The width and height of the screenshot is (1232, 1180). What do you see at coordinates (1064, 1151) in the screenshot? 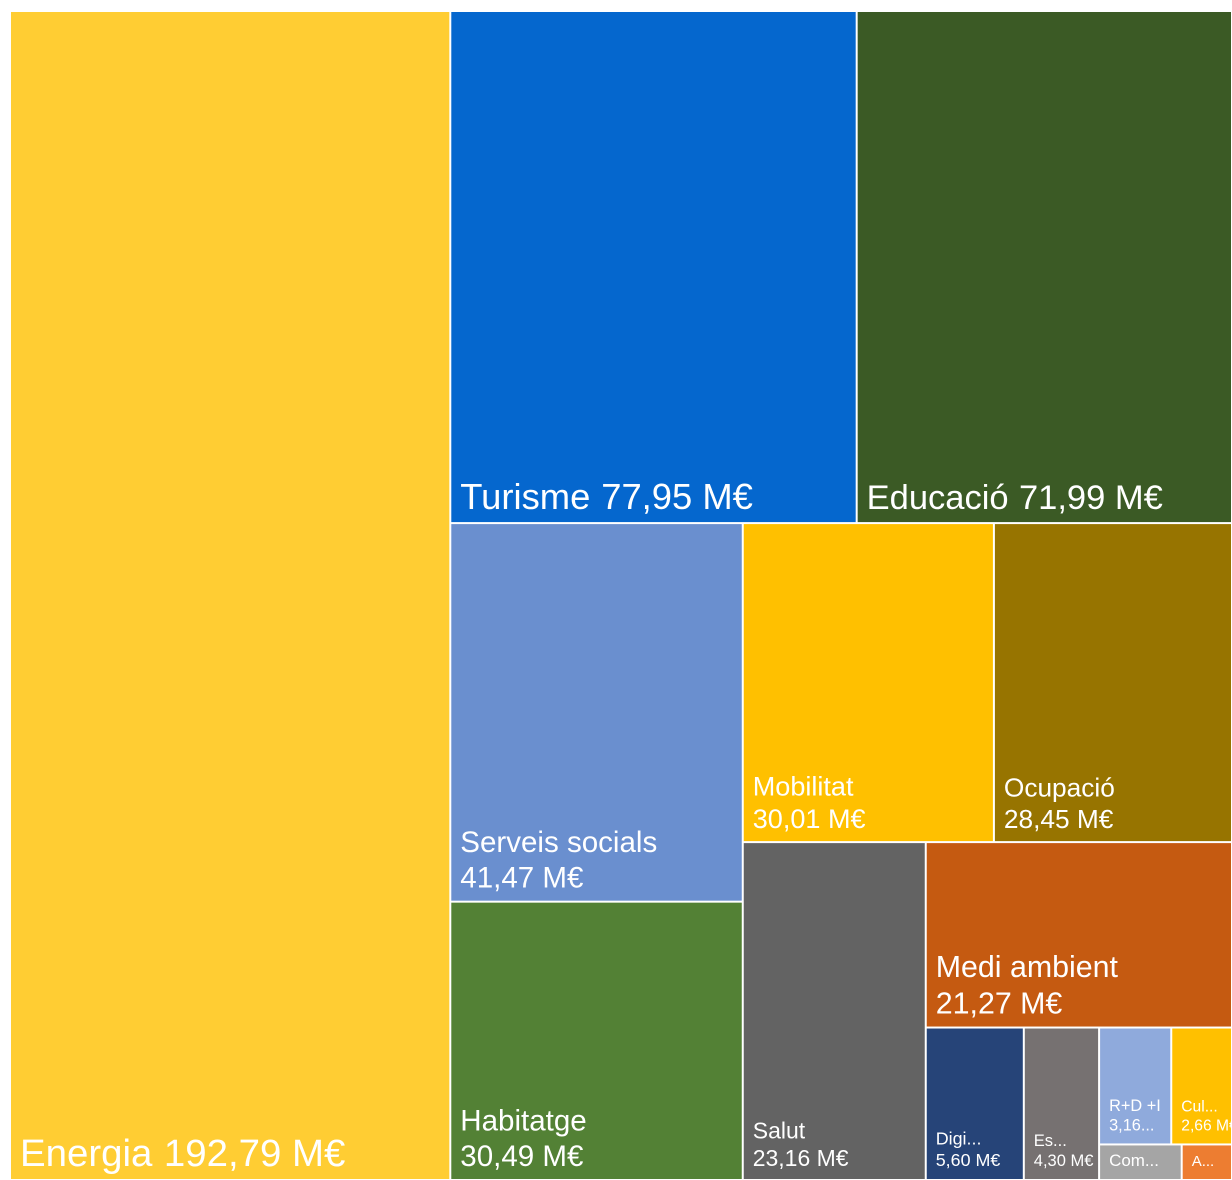
I see `tile-label: Es... 4,30 M€` at bounding box center [1064, 1151].